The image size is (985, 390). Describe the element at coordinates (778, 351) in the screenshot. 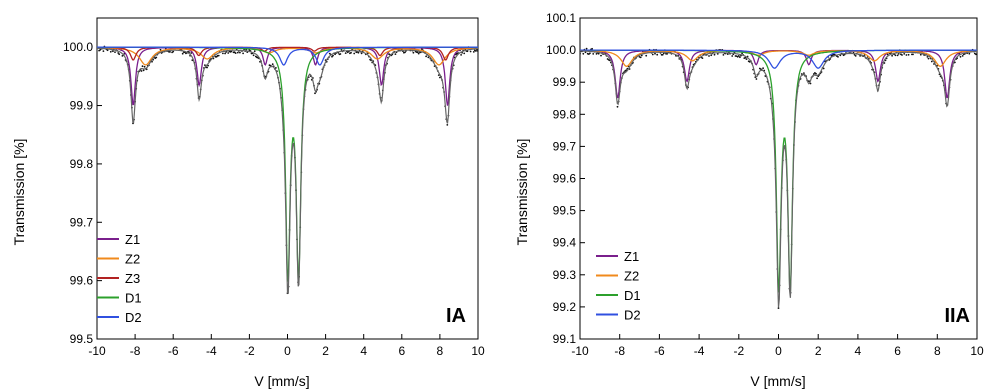

I see `x-tick-label: 0` at that location.